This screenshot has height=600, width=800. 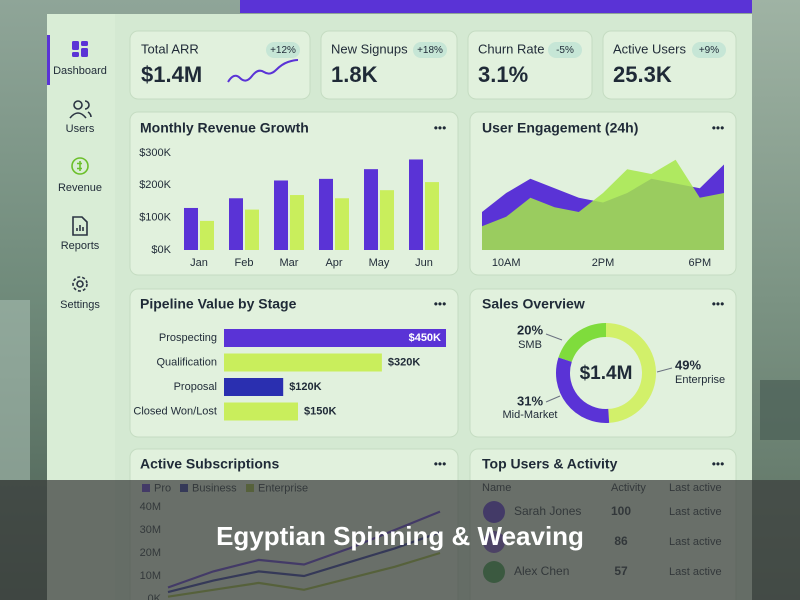 I want to click on value-label: $120K, so click(x=305, y=387).